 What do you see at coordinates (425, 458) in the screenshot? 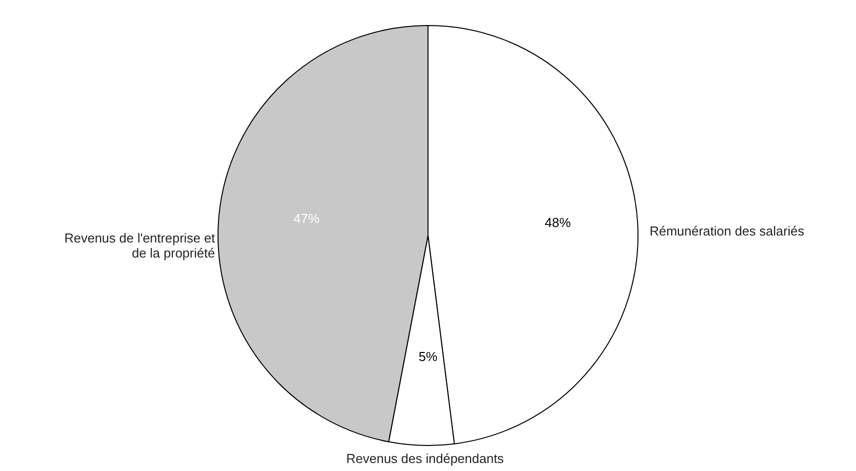
I see `slice-label: Revenus des indépendants` at bounding box center [425, 458].